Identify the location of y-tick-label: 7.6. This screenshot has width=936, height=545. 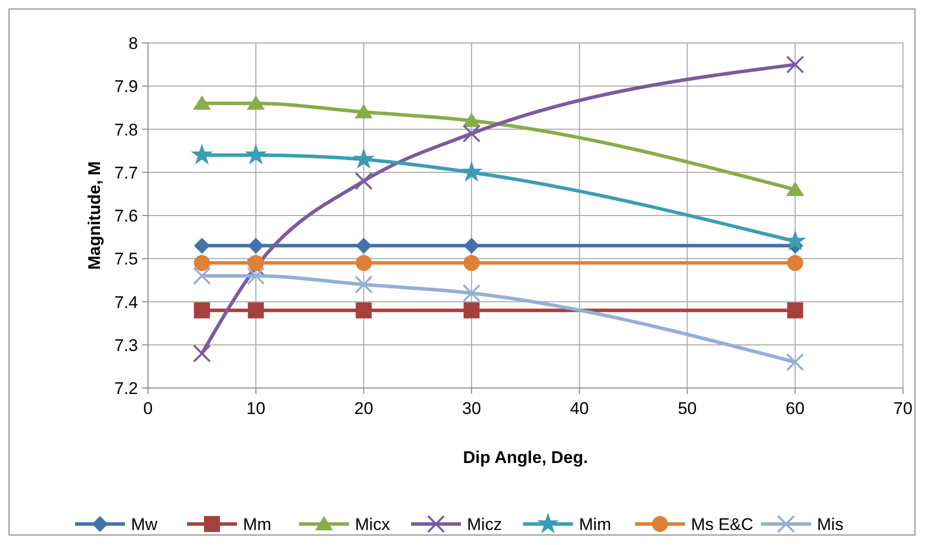
(126, 216).